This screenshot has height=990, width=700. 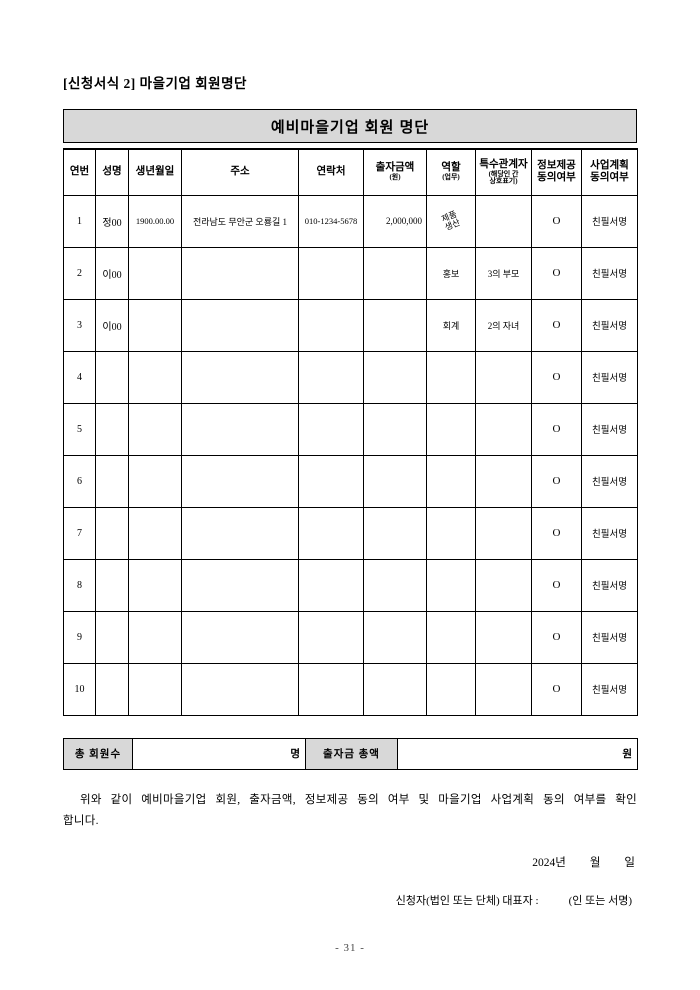 I want to click on table-cell: 2의 자녀, so click(x=503, y=325).